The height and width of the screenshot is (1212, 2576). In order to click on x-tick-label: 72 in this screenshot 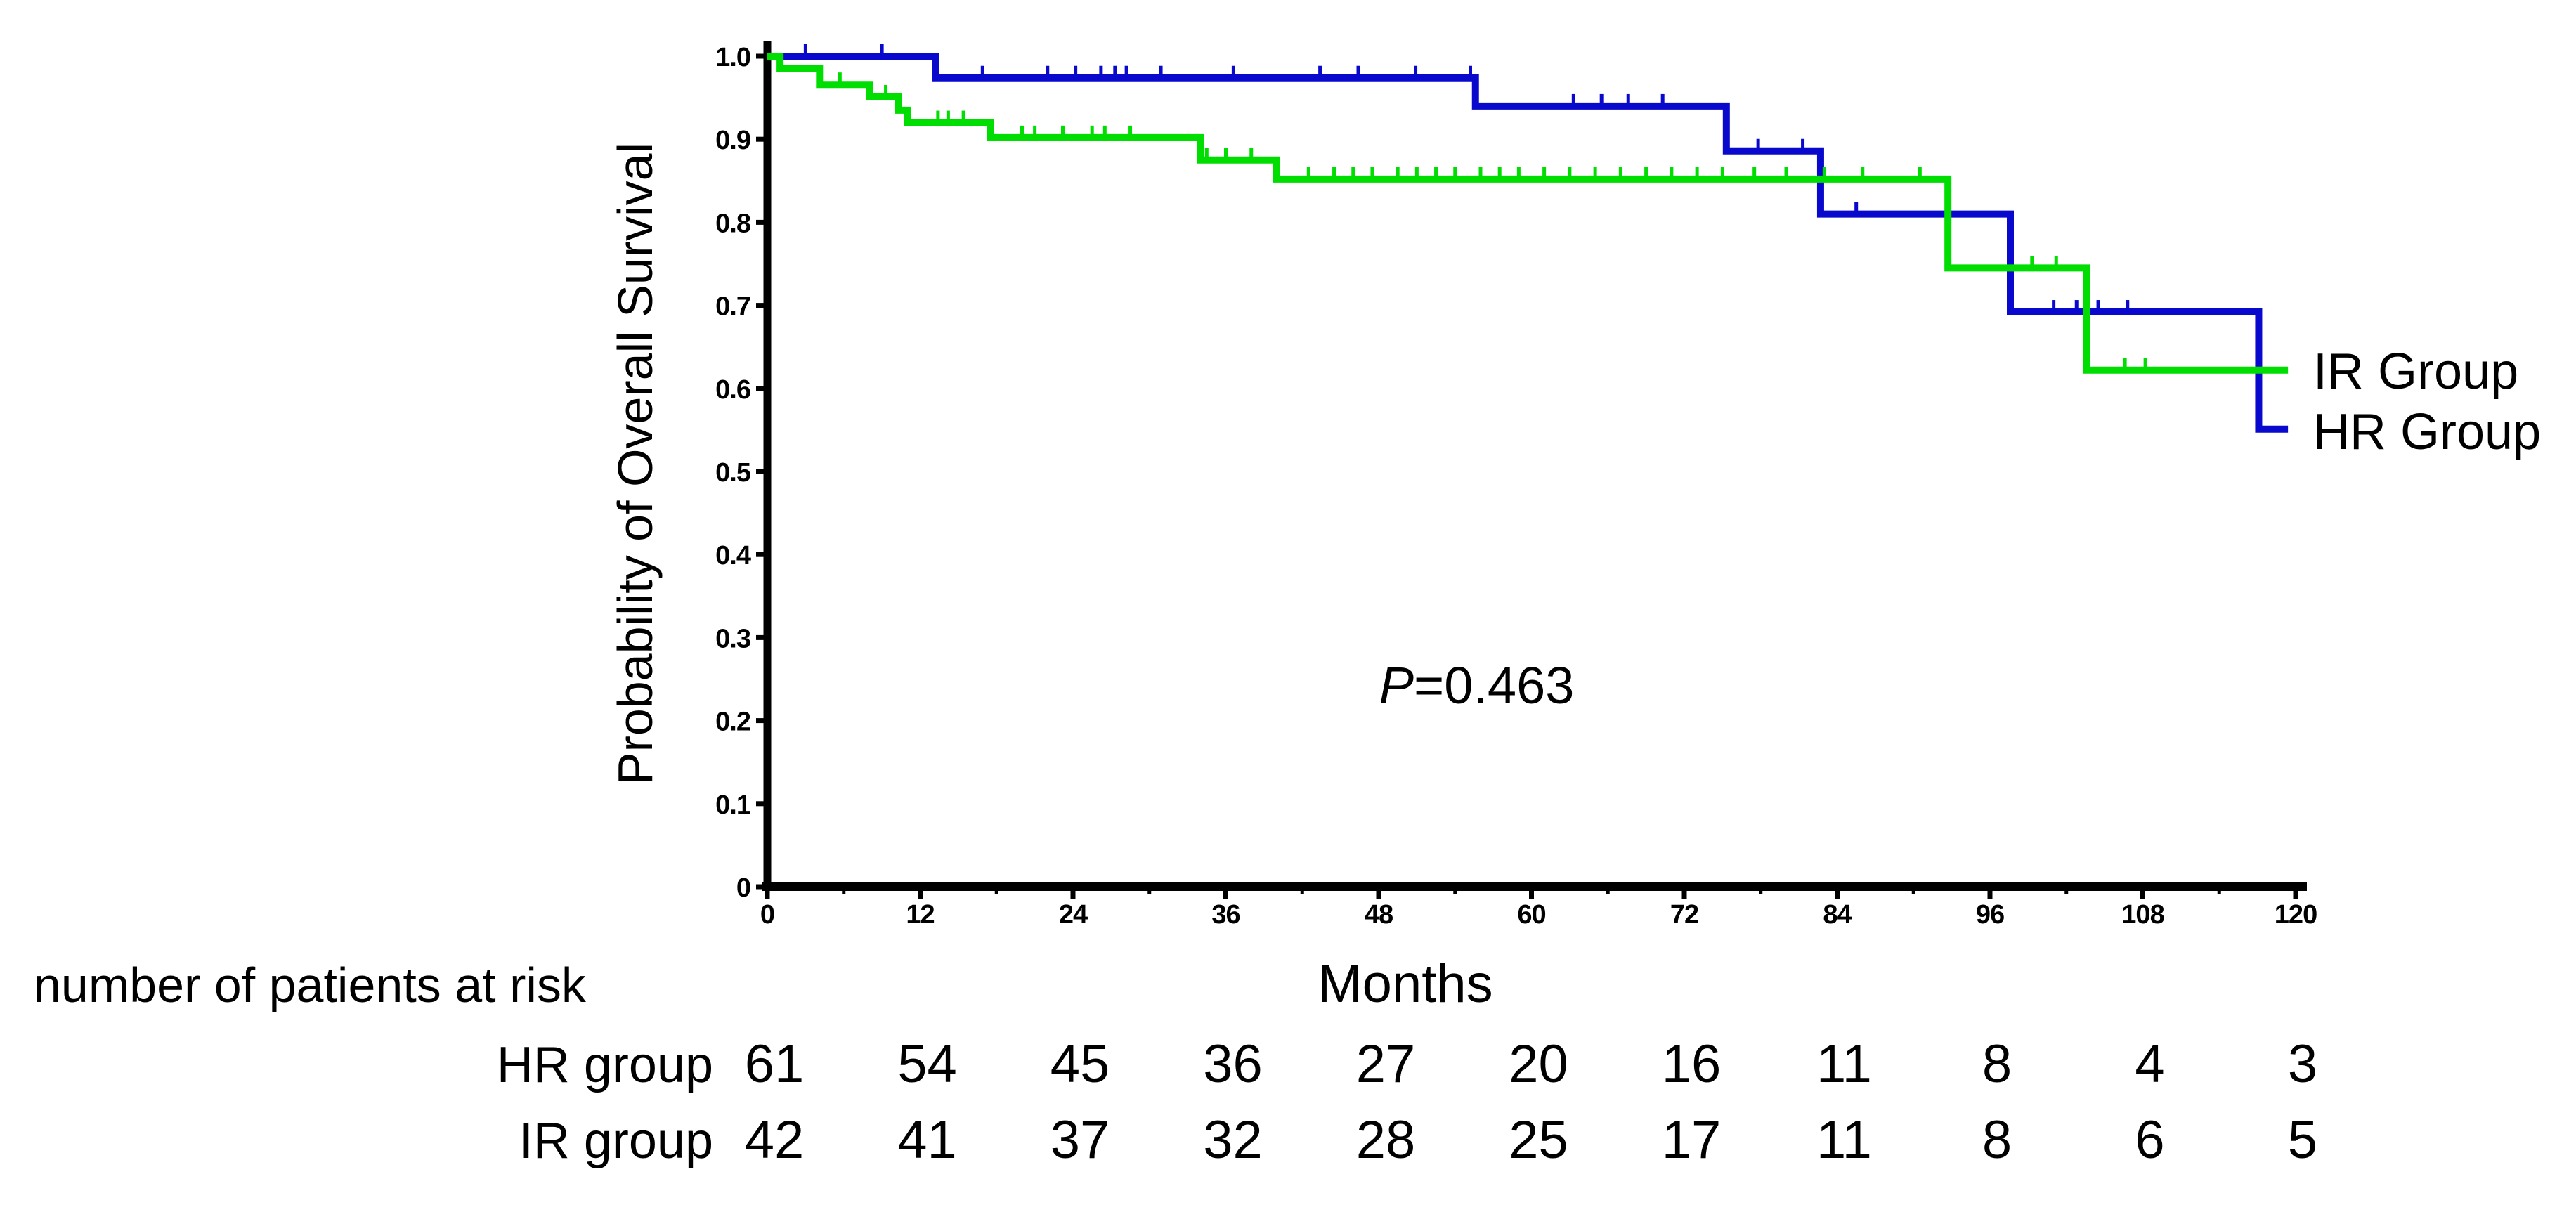, I will do `click(1684, 915)`.